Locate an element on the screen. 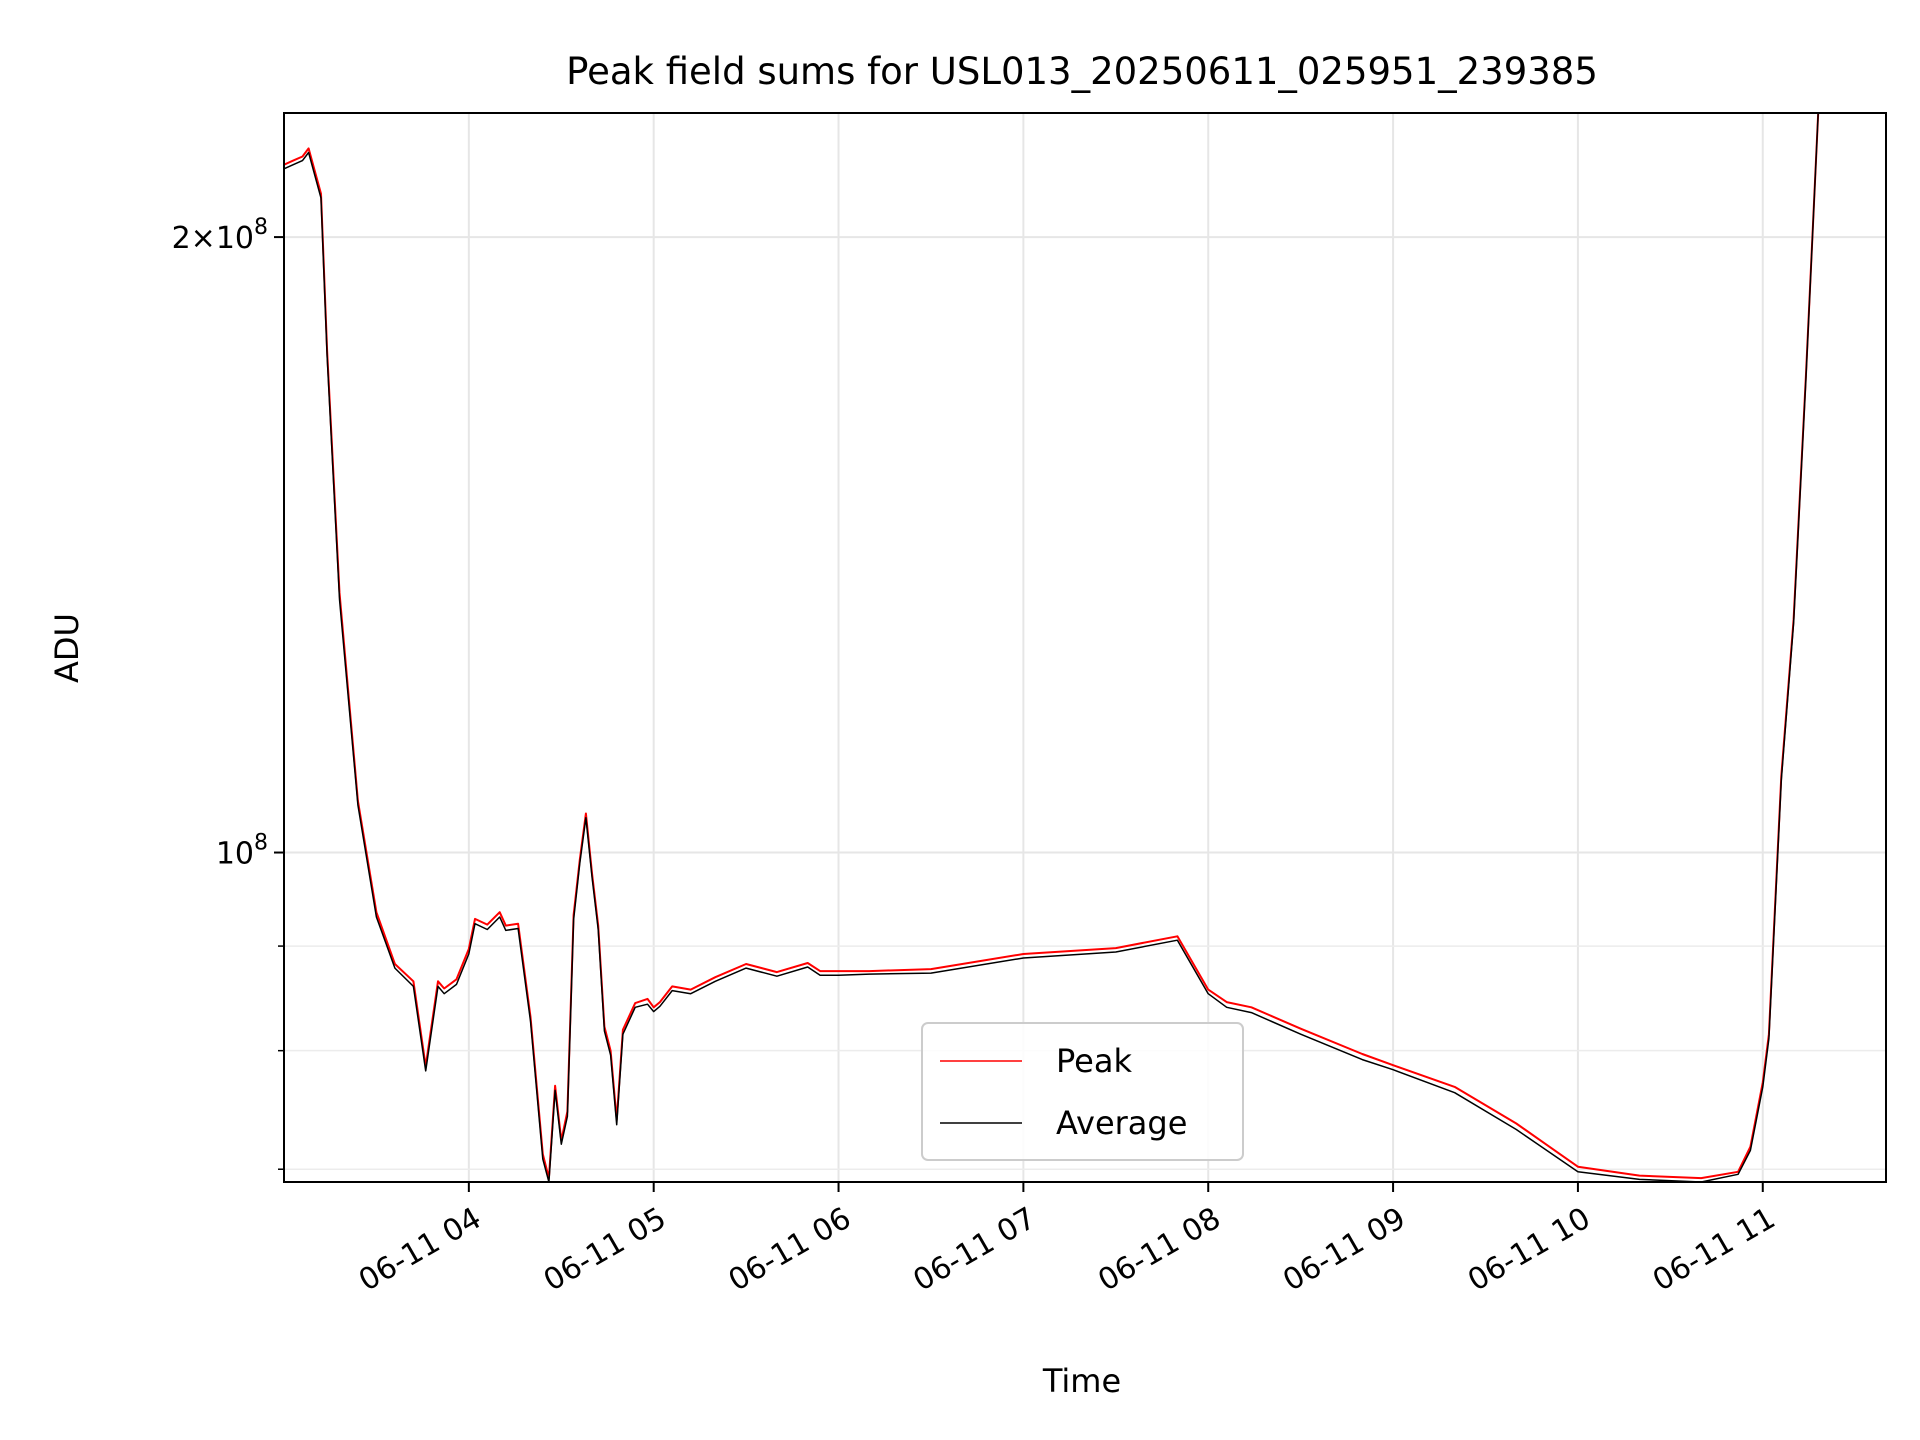 The height and width of the screenshot is (1440, 1920). x-axis-title: Time is located at coordinates (1081, 1381).